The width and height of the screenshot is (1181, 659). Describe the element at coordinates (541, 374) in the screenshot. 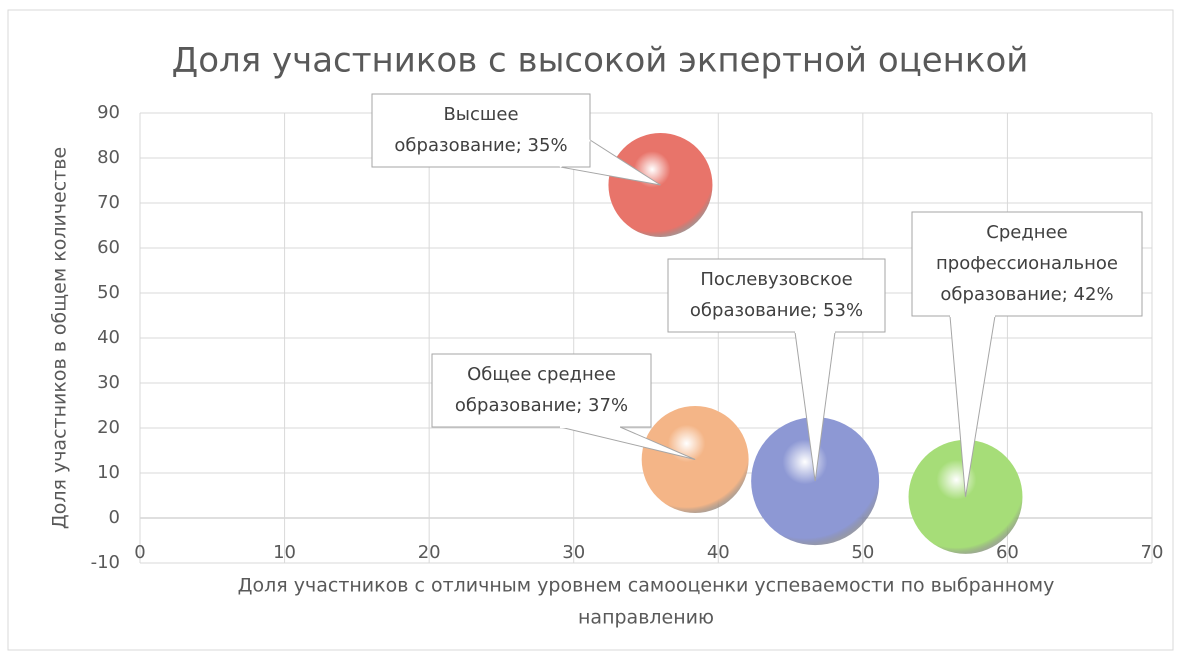

I see `data-label: Общее среднее` at that location.